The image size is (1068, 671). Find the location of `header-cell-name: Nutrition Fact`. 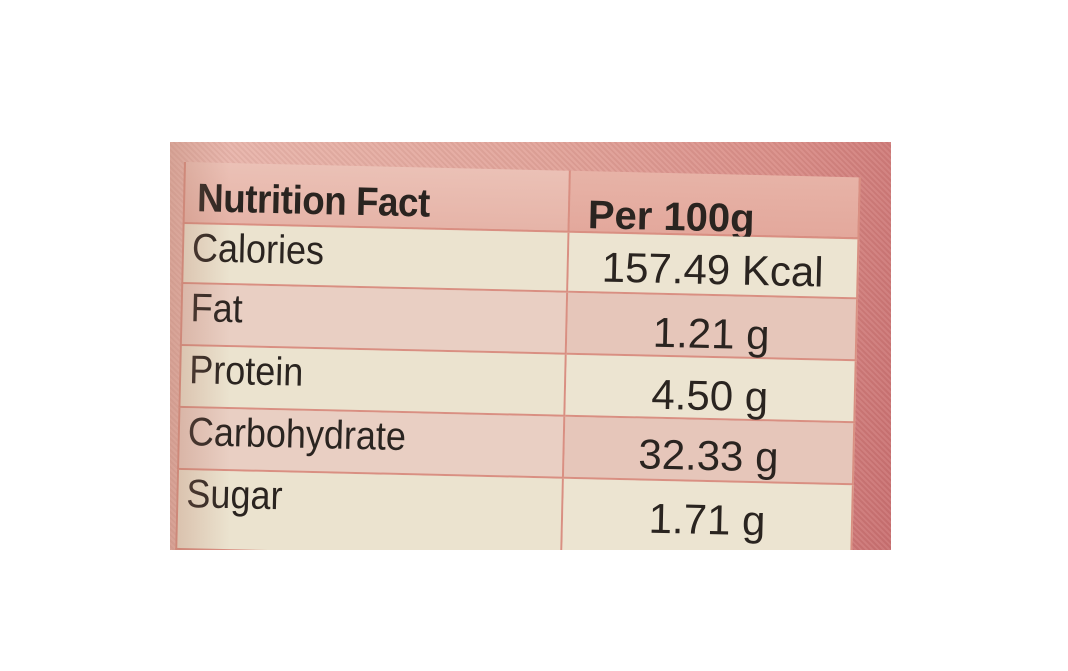

header-cell-name: Nutrition Fact is located at coordinates (376, 197).